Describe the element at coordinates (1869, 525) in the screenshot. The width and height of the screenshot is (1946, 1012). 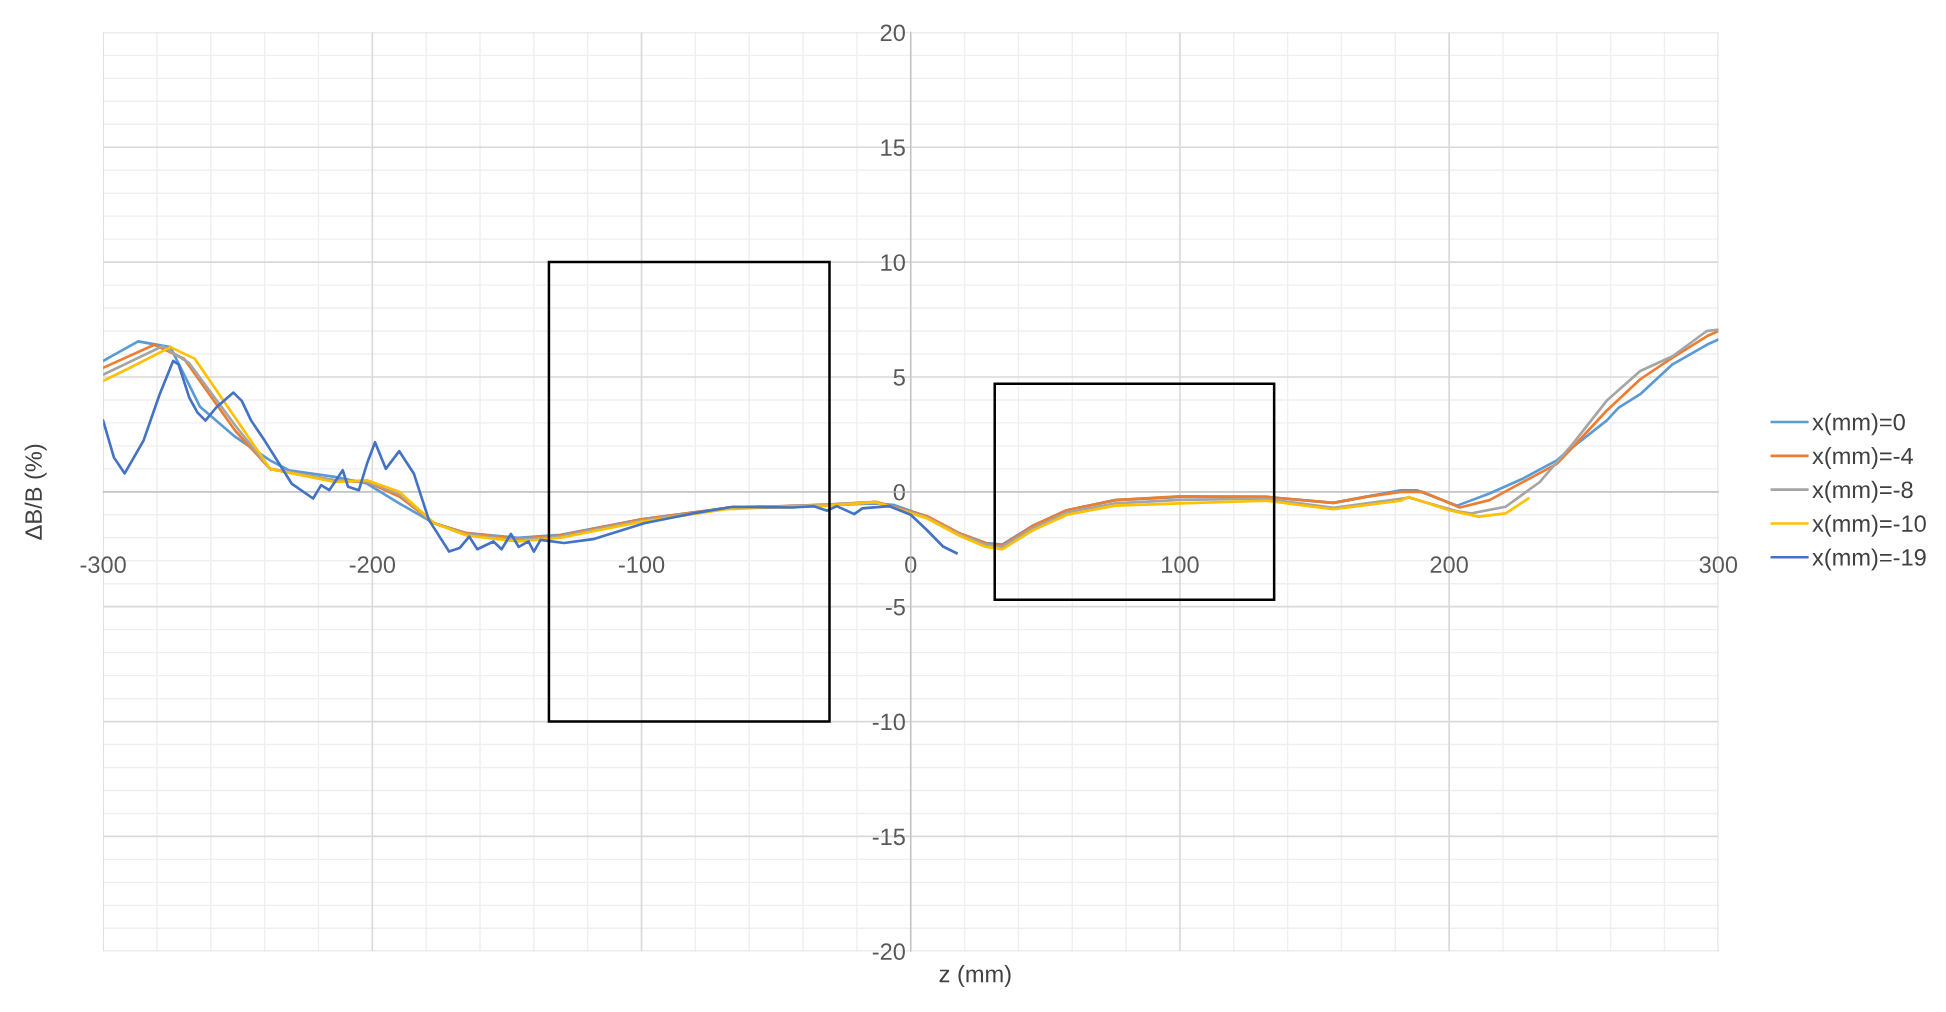
I see `legend-label: x(mm)=-10` at that location.